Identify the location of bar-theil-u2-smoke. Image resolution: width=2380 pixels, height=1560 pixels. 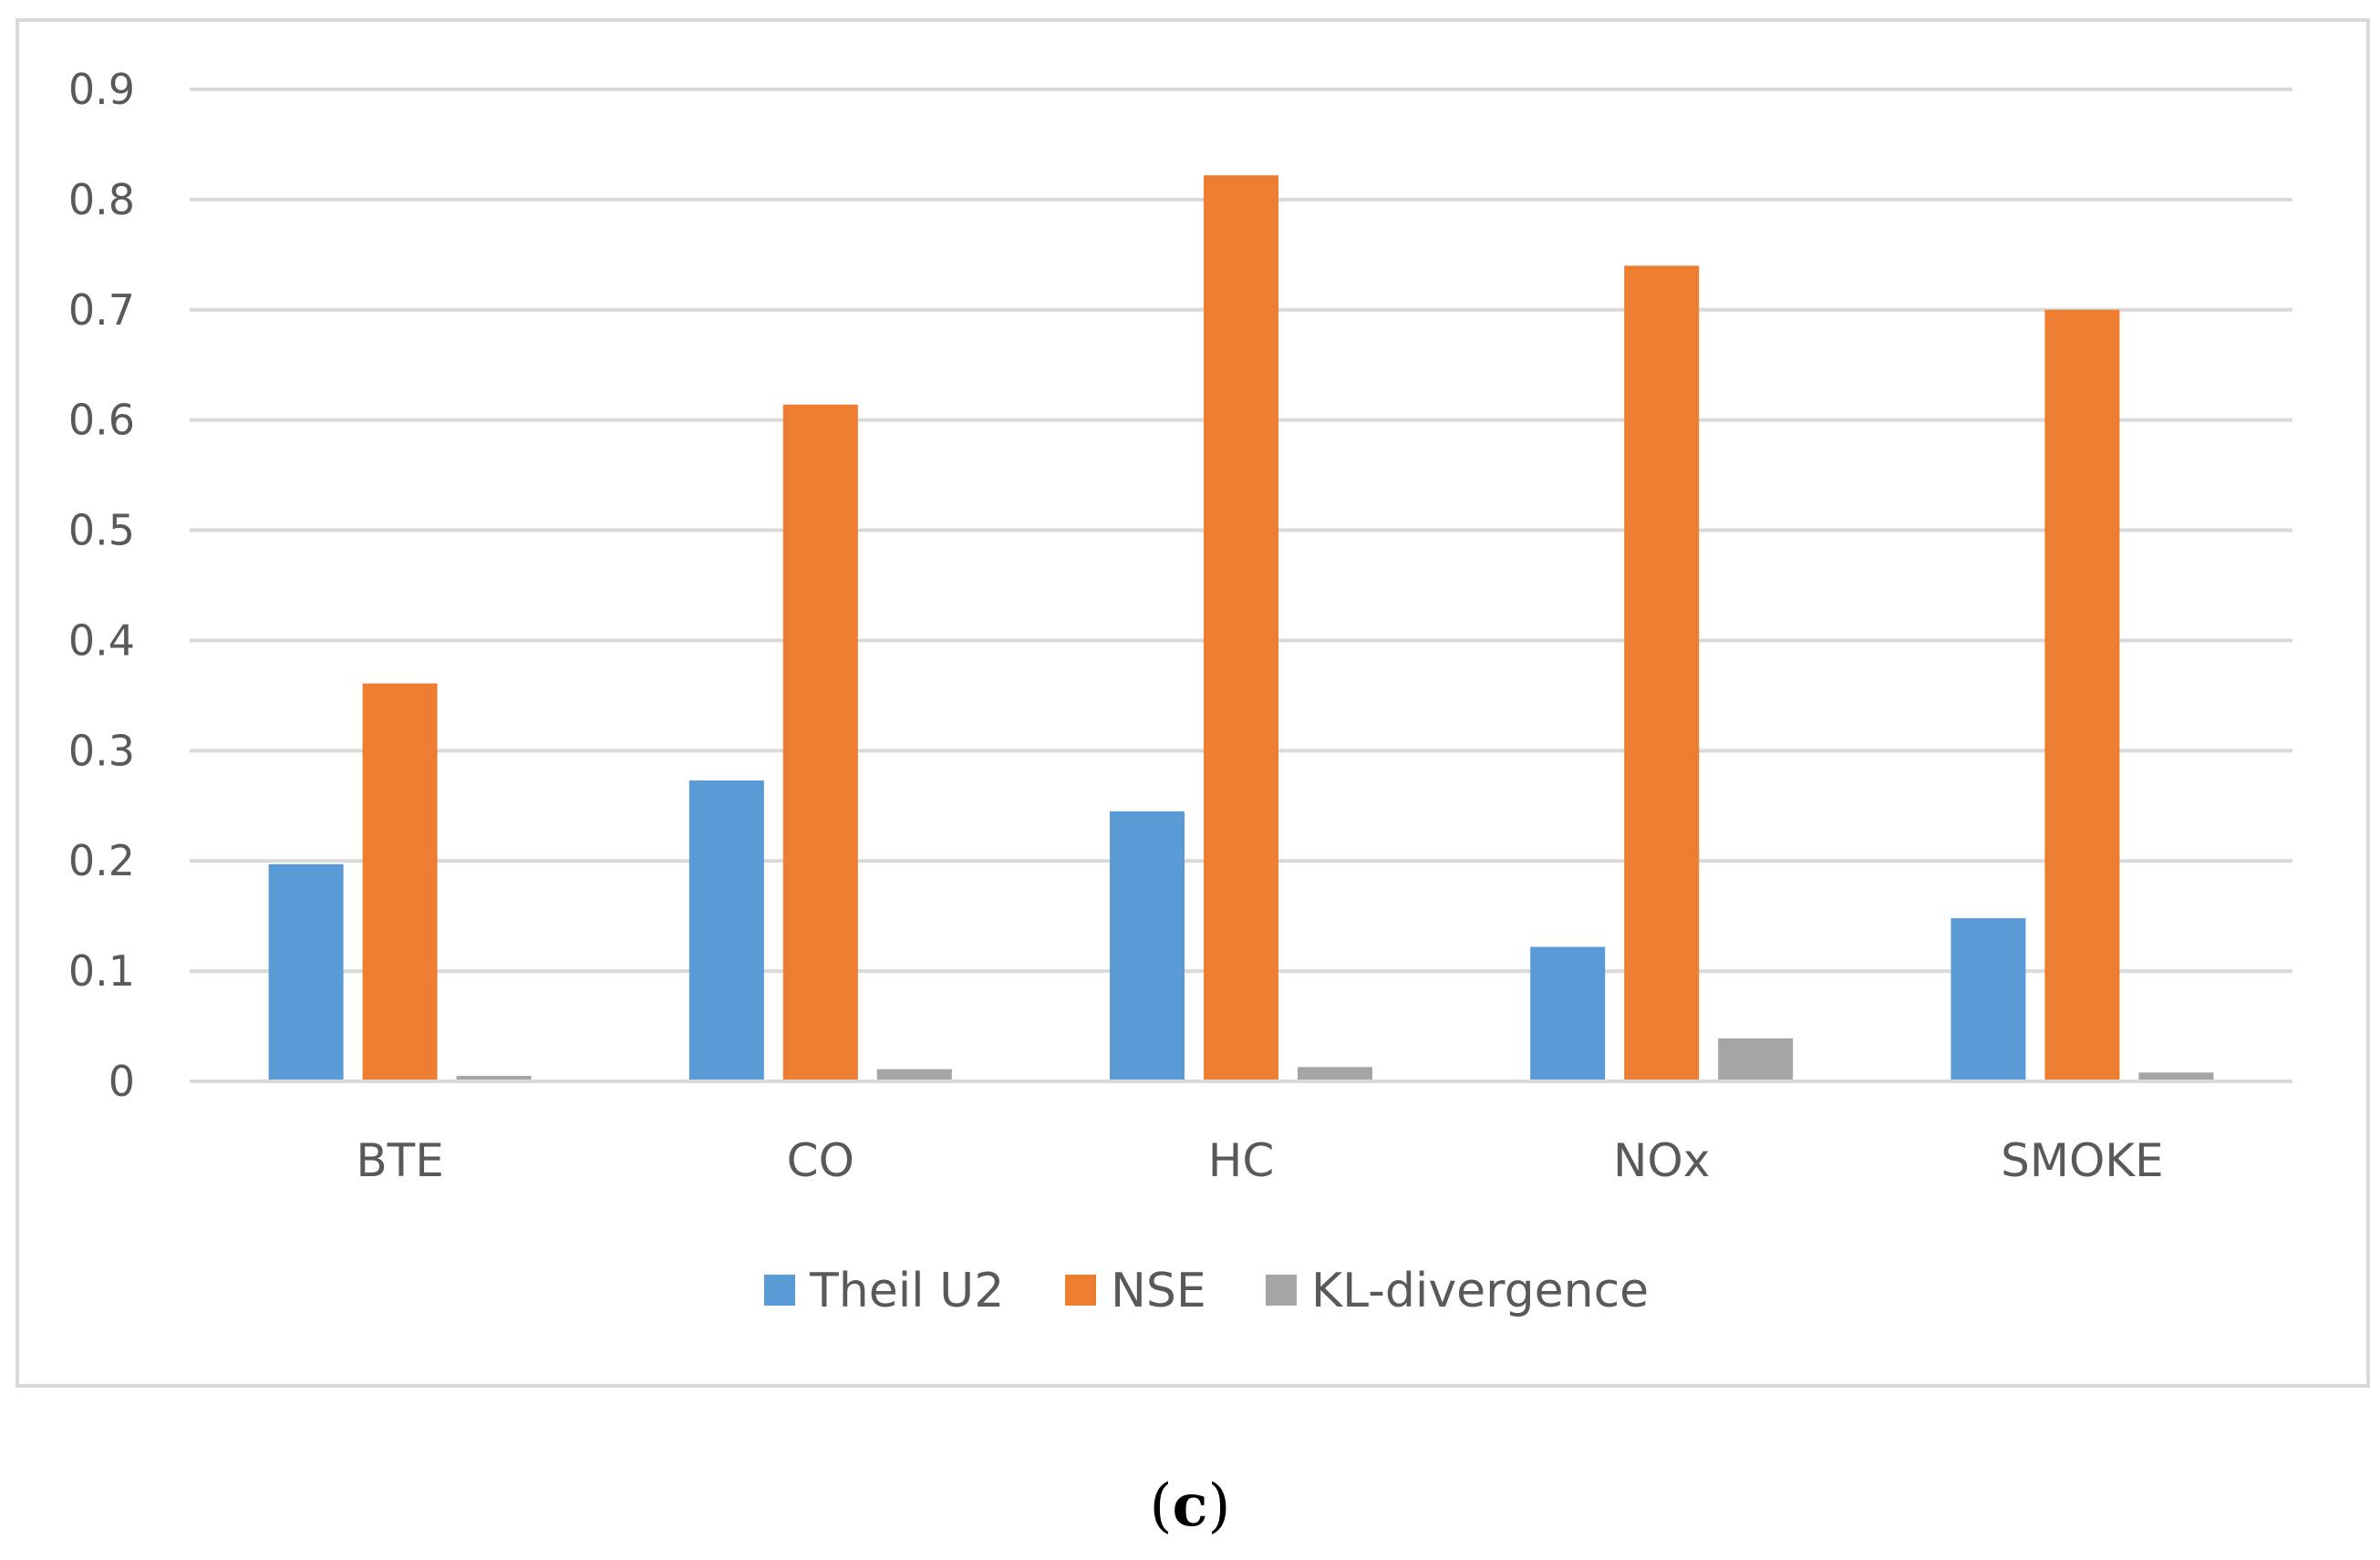
(1989, 1000).